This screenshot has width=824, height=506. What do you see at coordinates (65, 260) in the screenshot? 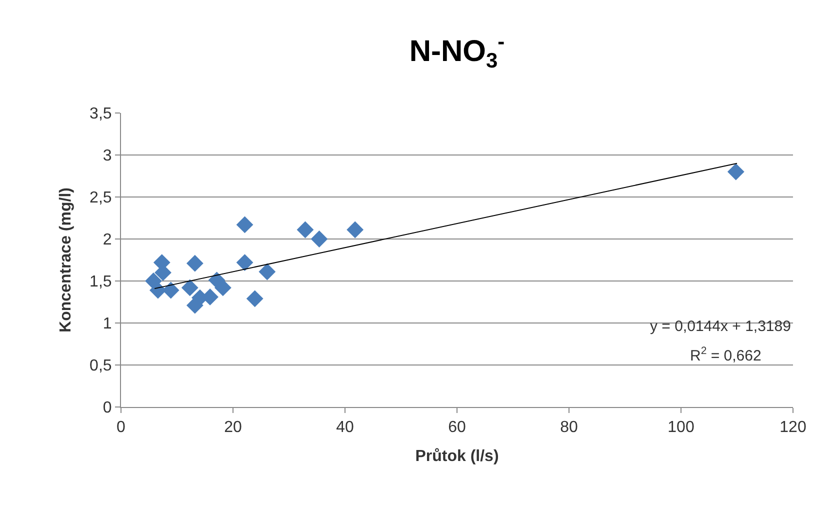
I see `y-axis-title: Koncentrace (mg/l)` at bounding box center [65, 260].